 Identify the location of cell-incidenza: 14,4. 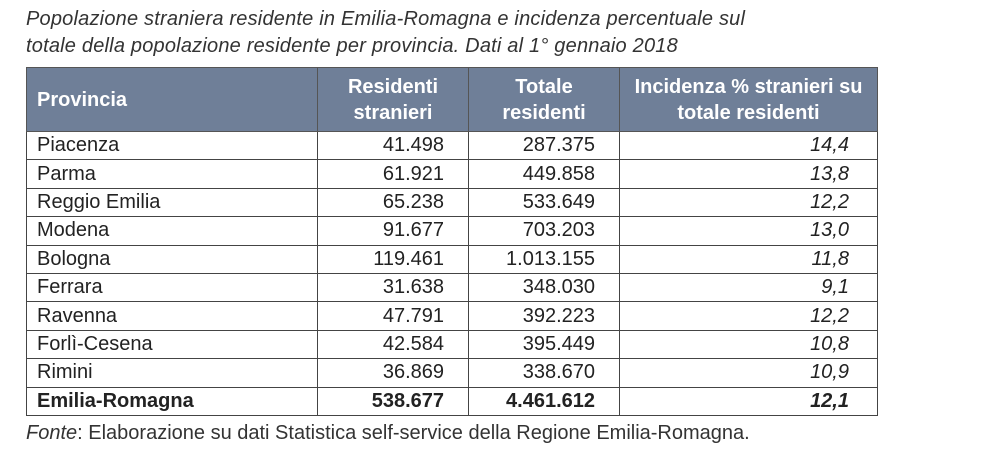
(748, 145).